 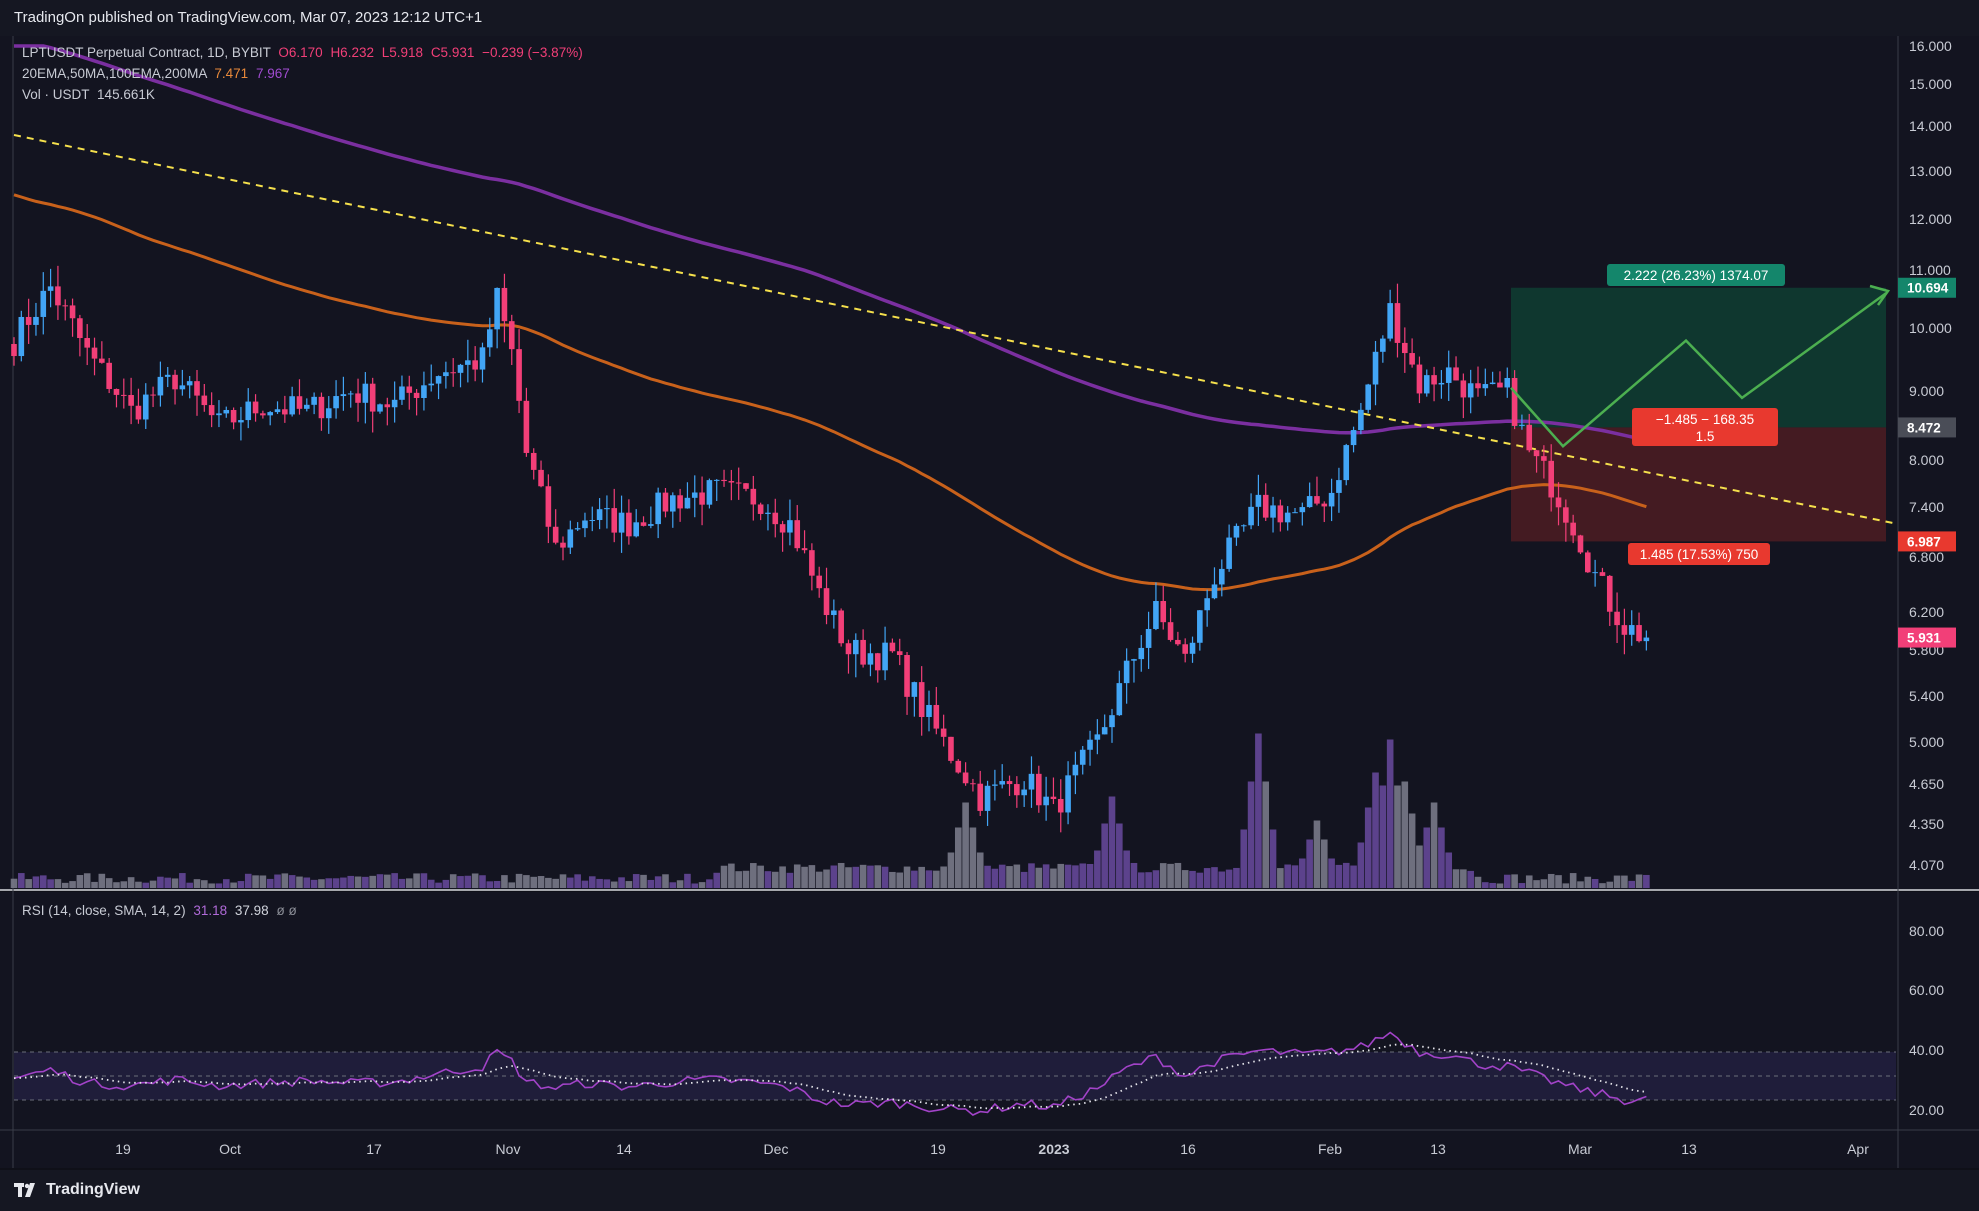 What do you see at coordinates (1188, 1149) in the screenshot?
I see `time-tick-label: 16` at bounding box center [1188, 1149].